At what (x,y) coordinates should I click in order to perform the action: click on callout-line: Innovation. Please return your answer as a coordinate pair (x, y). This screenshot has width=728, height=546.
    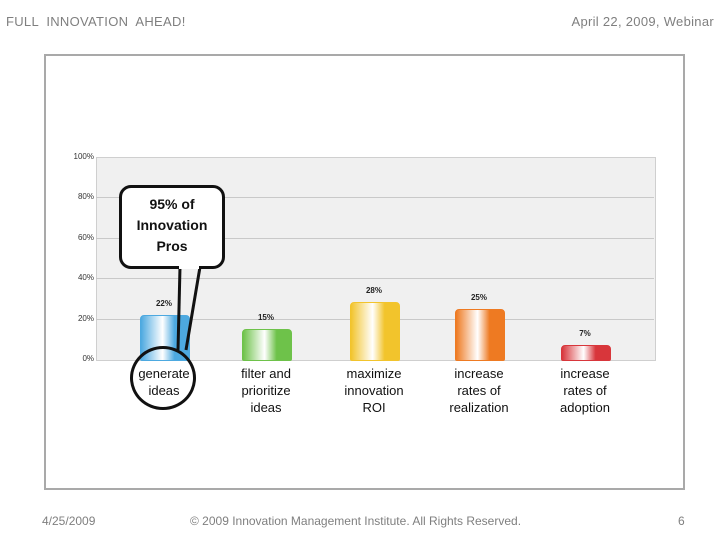
    Looking at the image, I should click on (172, 225).